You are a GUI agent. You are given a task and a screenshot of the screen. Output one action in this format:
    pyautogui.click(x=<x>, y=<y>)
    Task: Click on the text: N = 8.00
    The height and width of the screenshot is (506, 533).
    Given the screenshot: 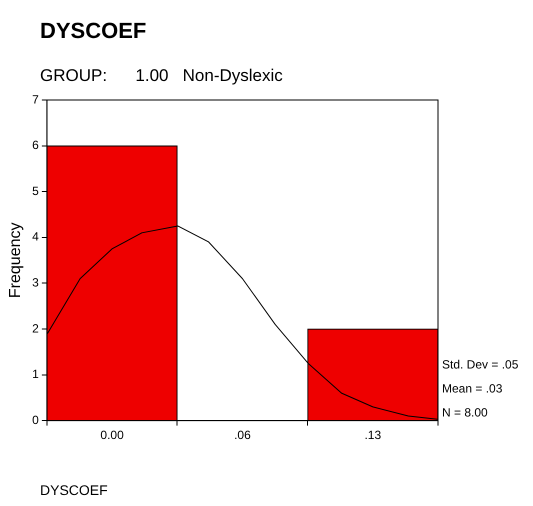 What is the action you would take?
    pyautogui.click(x=465, y=413)
    